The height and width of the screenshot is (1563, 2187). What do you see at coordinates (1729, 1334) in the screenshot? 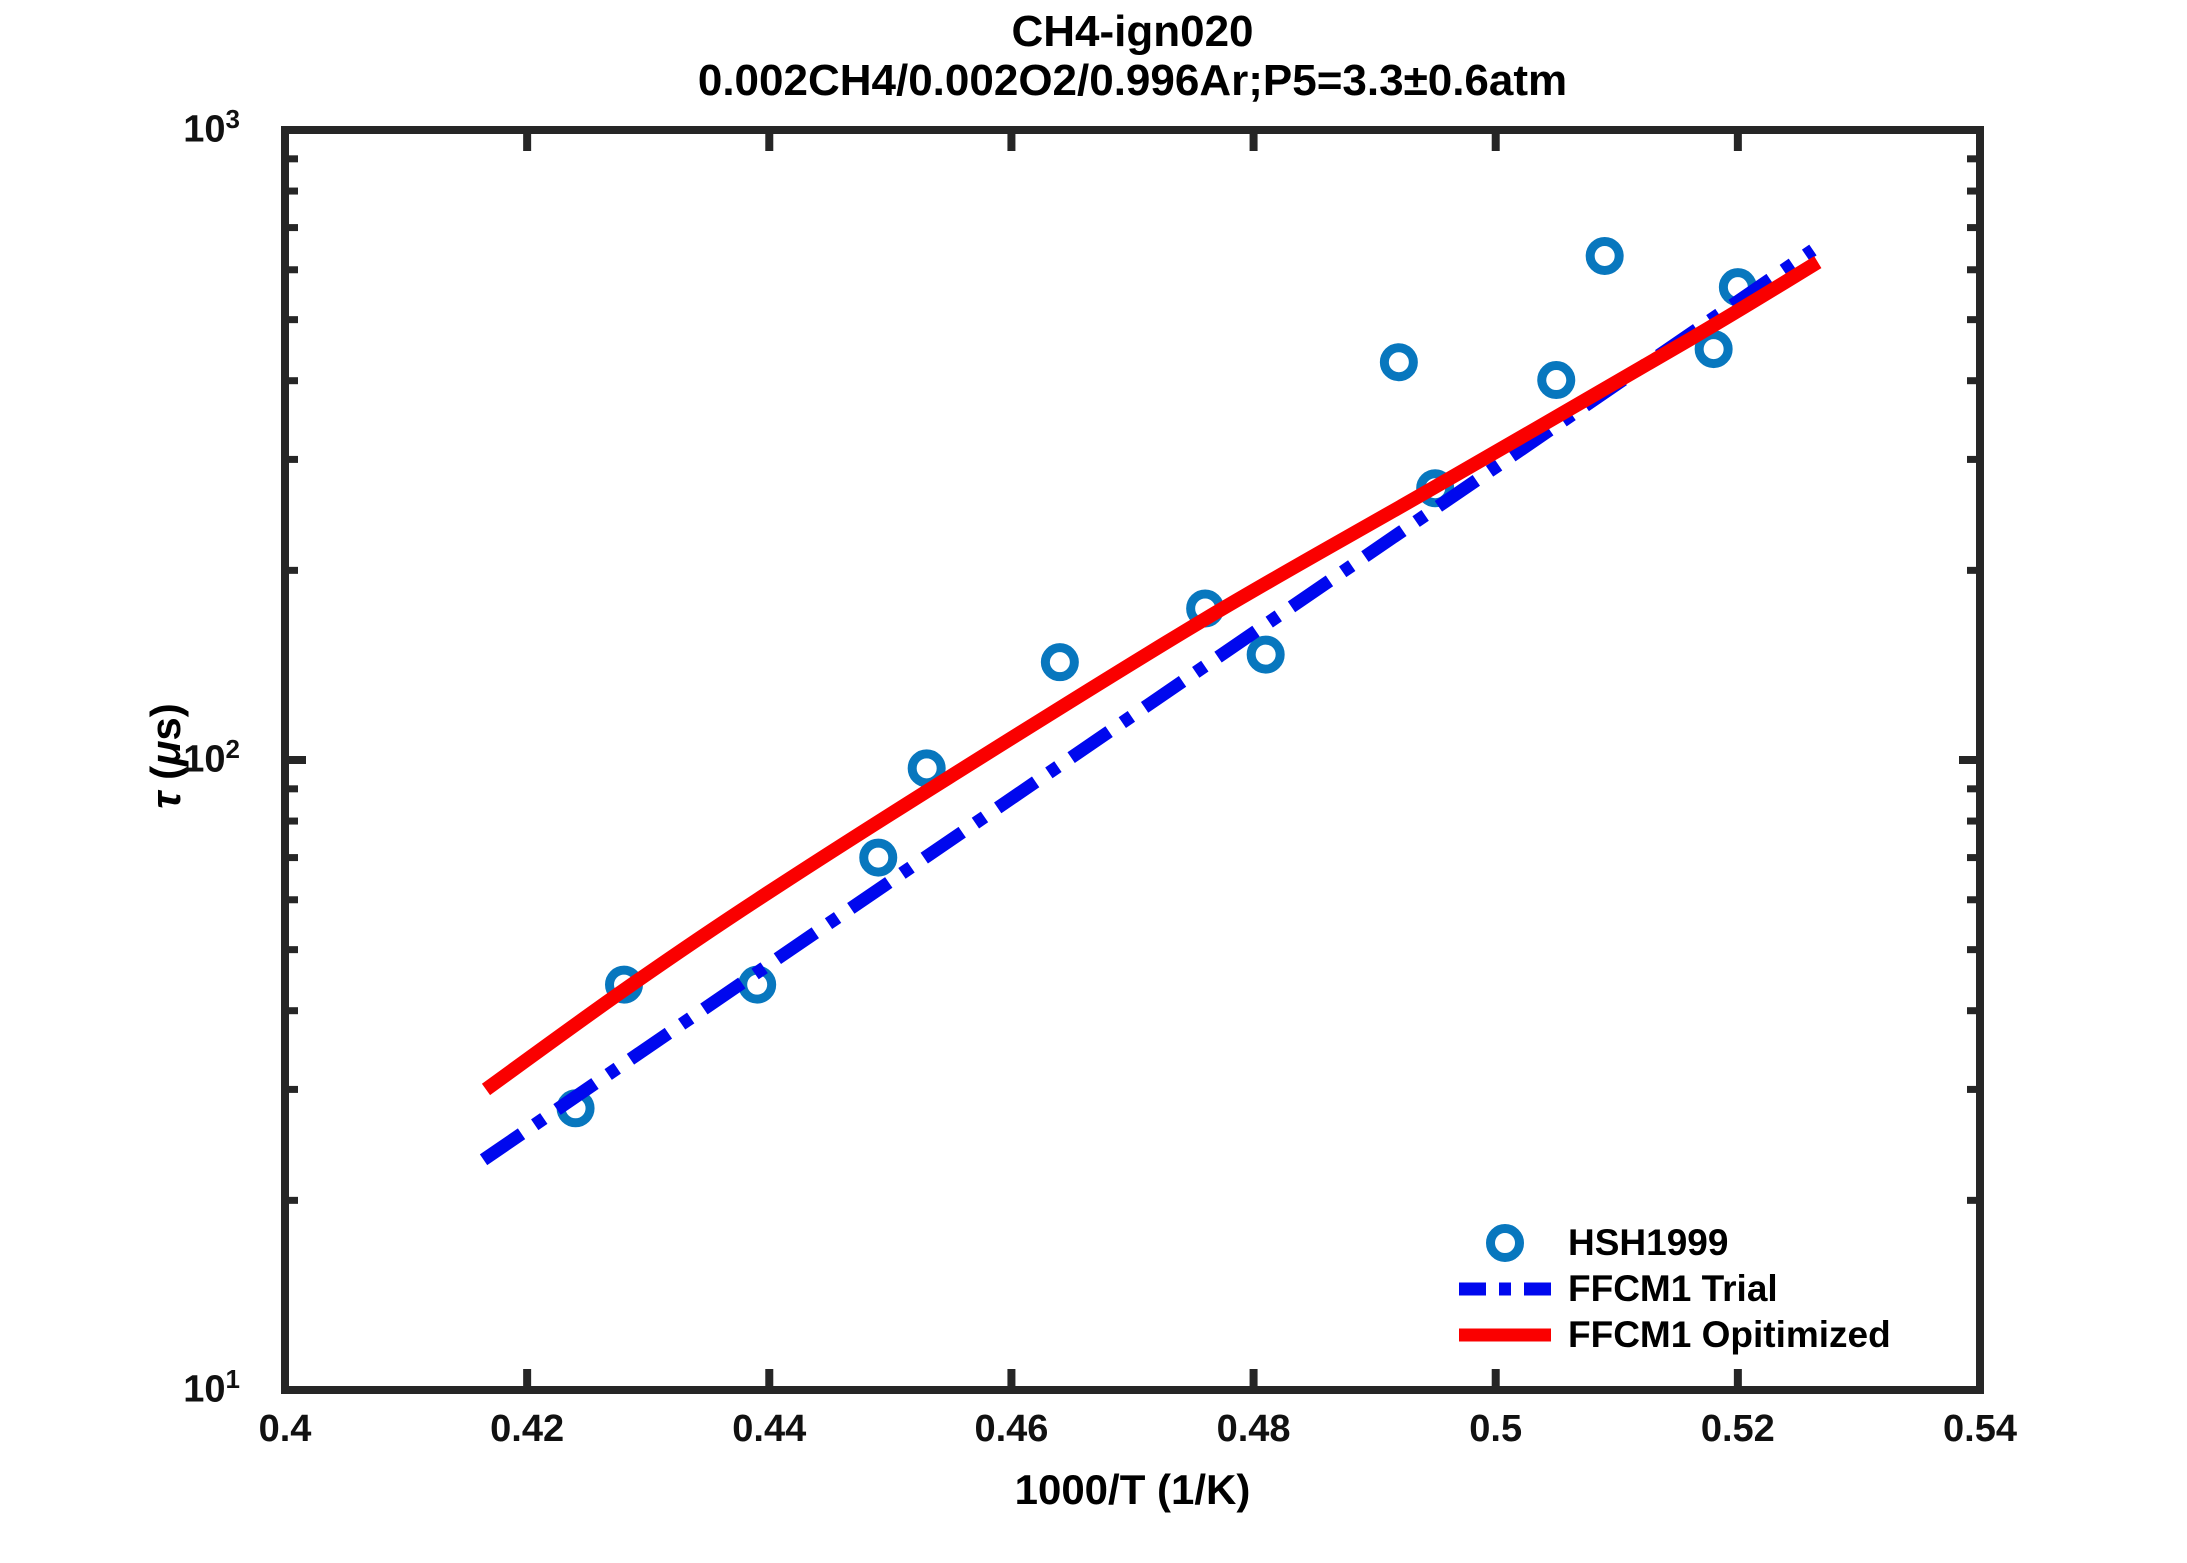
I see `legend-label: FFCM1 Opitimized` at bounding box center [1729, 1334].